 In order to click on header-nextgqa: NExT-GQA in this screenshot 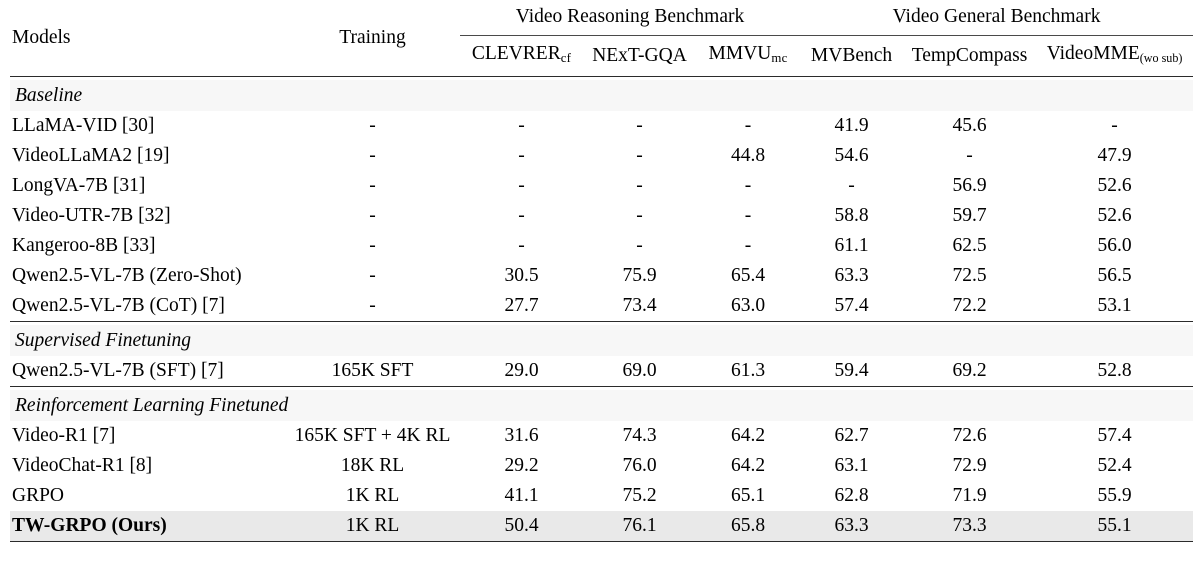, I will do `click(639, 56)`.